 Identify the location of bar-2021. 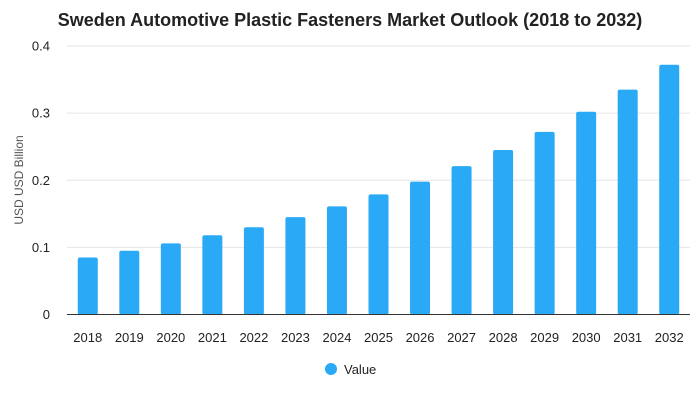
(212, 275).